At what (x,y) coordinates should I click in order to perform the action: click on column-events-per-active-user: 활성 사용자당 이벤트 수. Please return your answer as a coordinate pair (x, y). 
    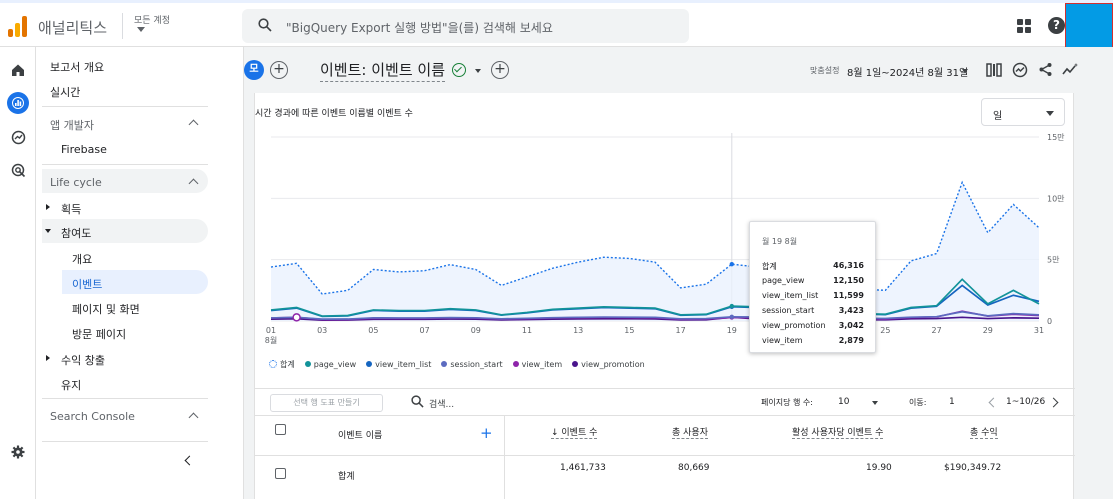
    Looking at the image, I should click on (838, 432).